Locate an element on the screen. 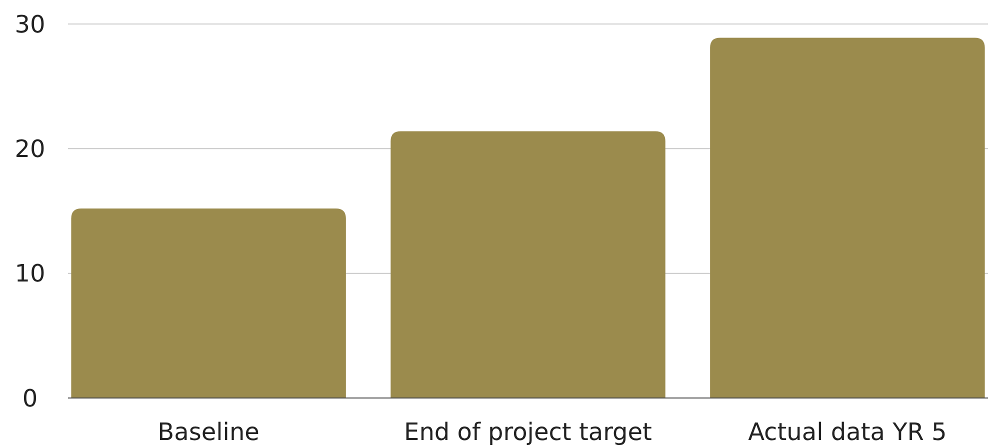 The height and width of the screenshot is (446, 990). y-tick-label: 20 is located at coordinates (30, 149).